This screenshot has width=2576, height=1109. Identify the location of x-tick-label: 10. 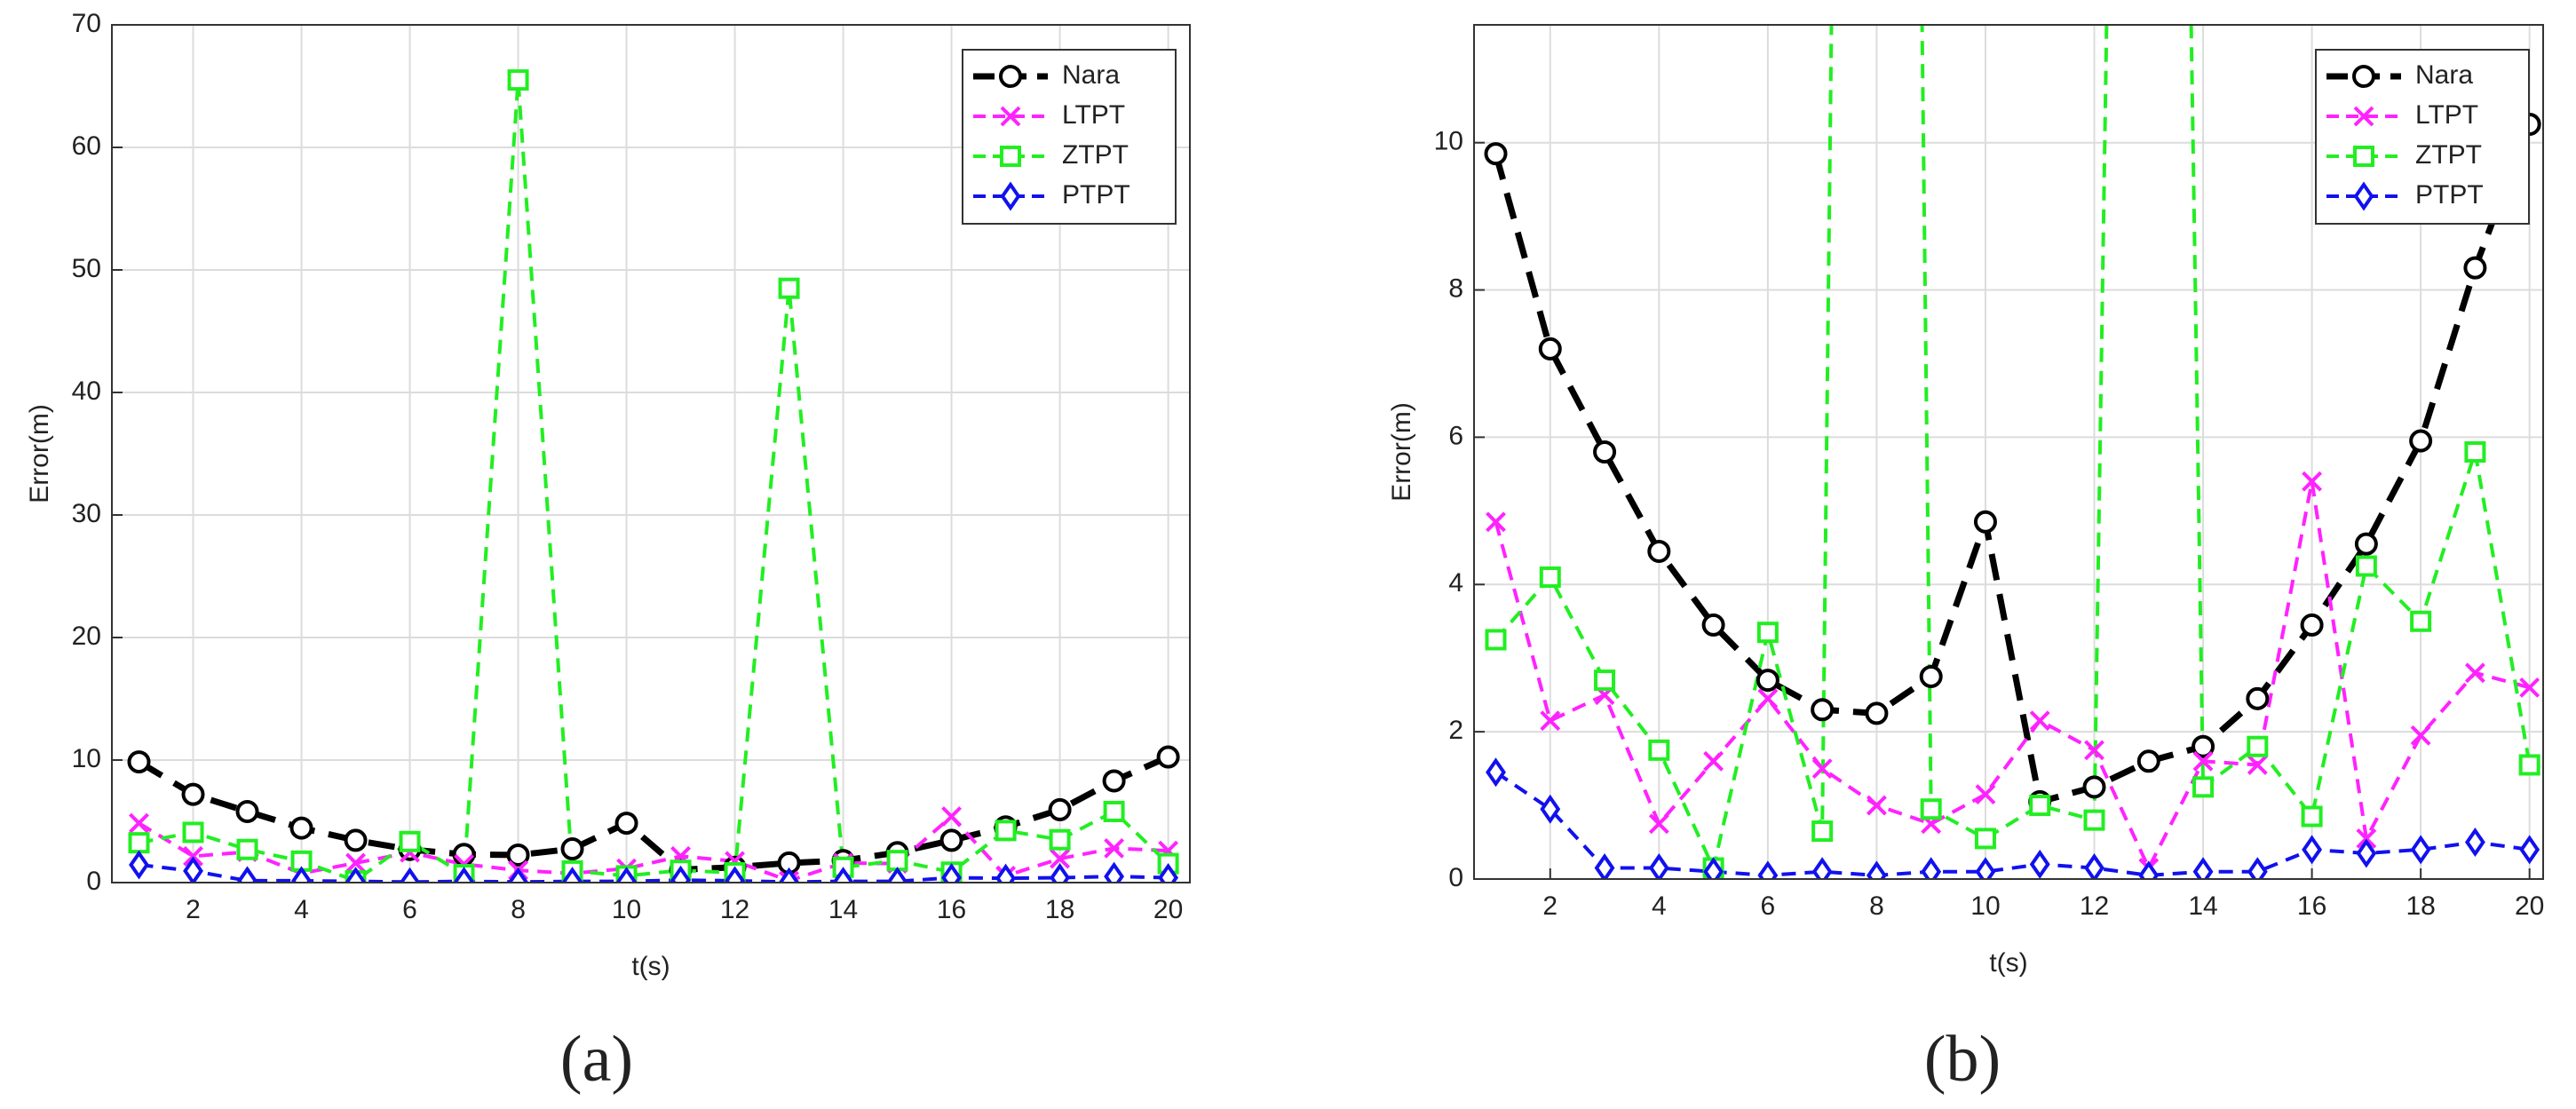
(1985, 906).